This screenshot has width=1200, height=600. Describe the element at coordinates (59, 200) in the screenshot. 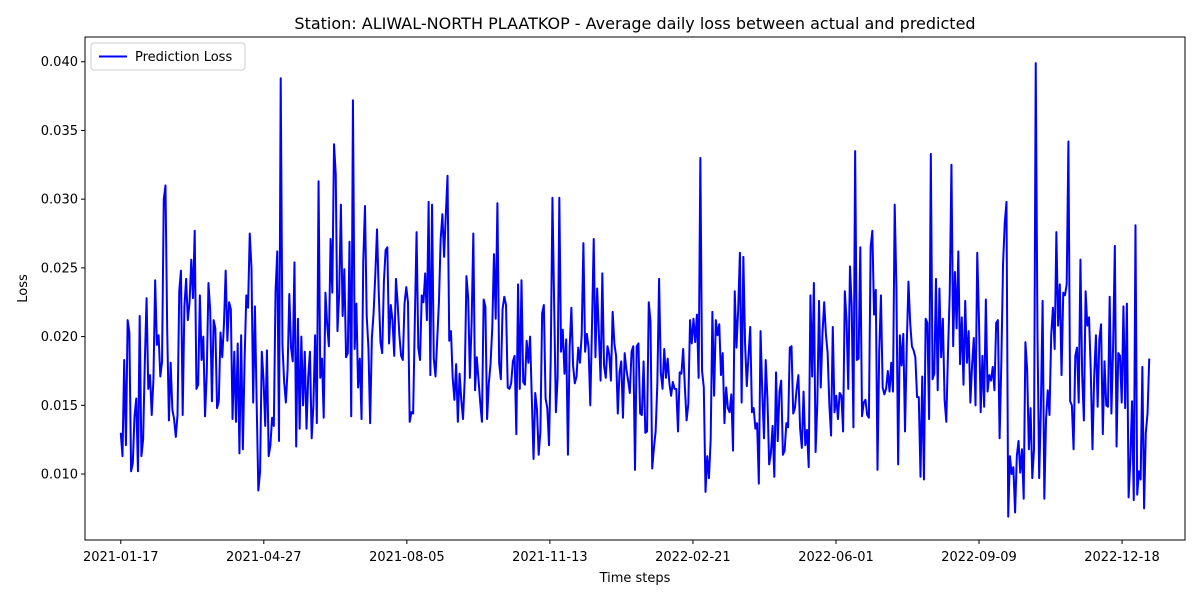

I see `y-tick-label: 0.030` at that location.